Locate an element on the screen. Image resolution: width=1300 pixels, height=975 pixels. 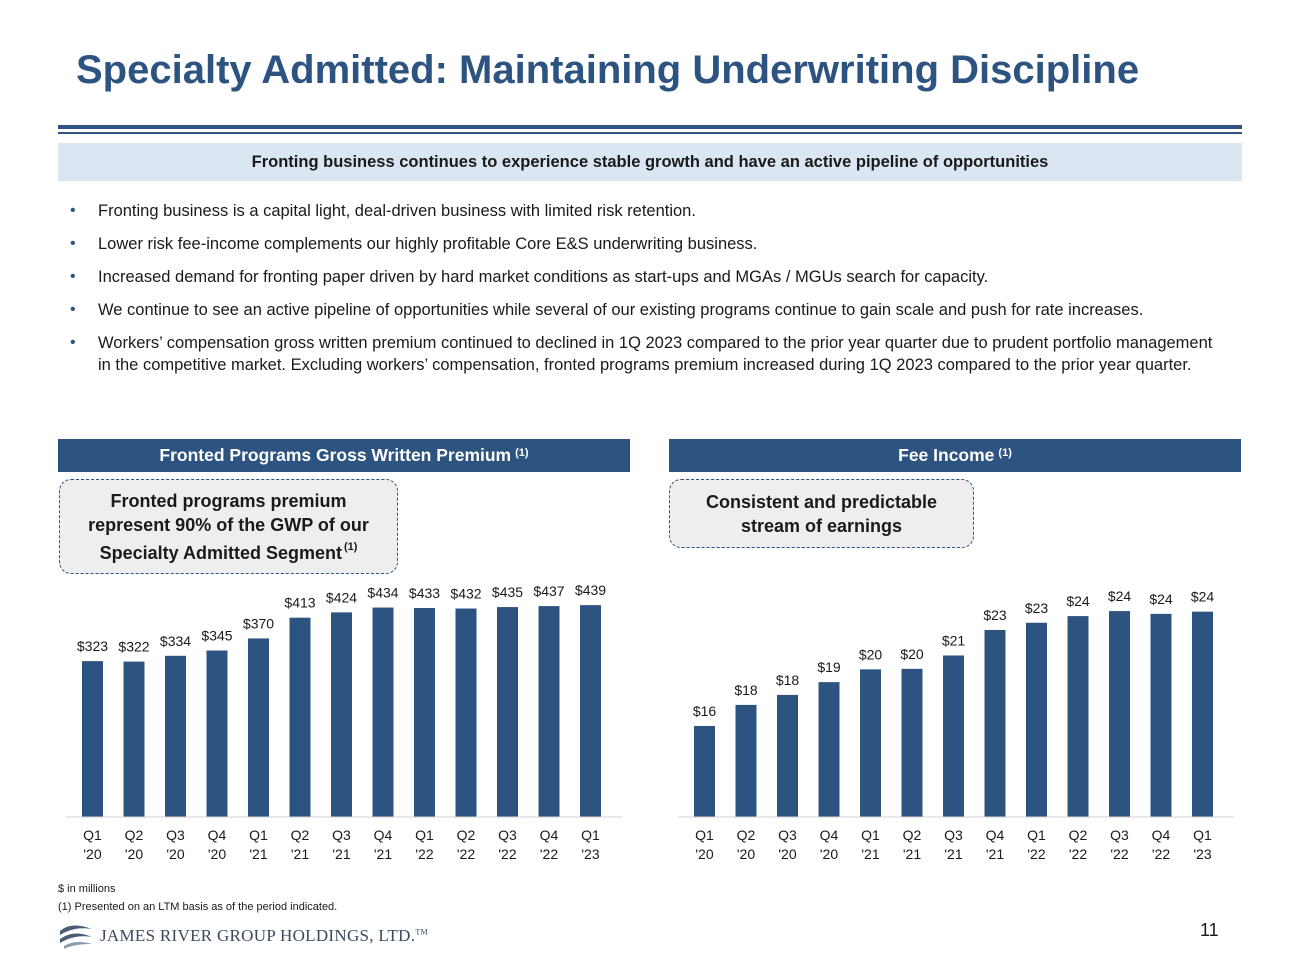
gwp-data-label: $413 is located at coordinates (299, 603).